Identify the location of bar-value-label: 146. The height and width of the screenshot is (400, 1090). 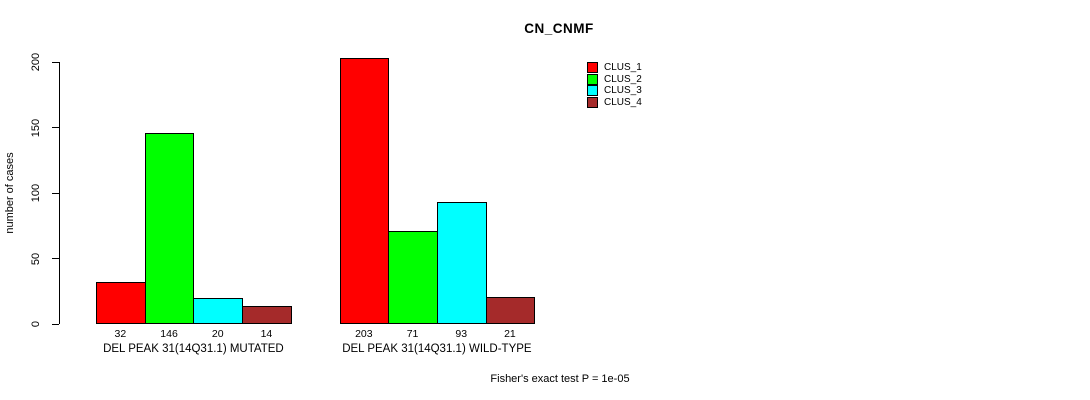
(169, 334).